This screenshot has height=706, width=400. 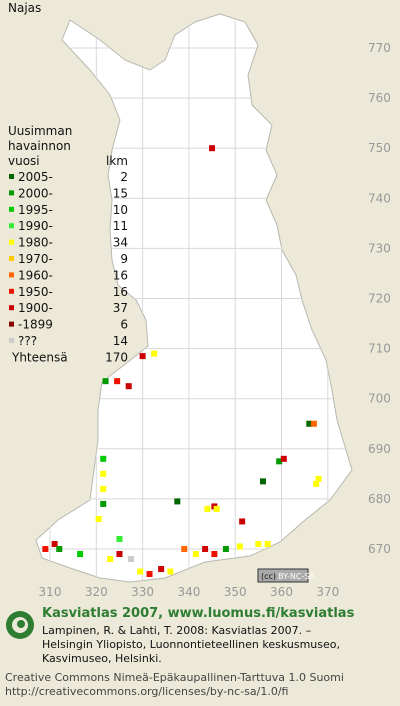 I want to click on x-label: 350, so click(x=235, y=592).